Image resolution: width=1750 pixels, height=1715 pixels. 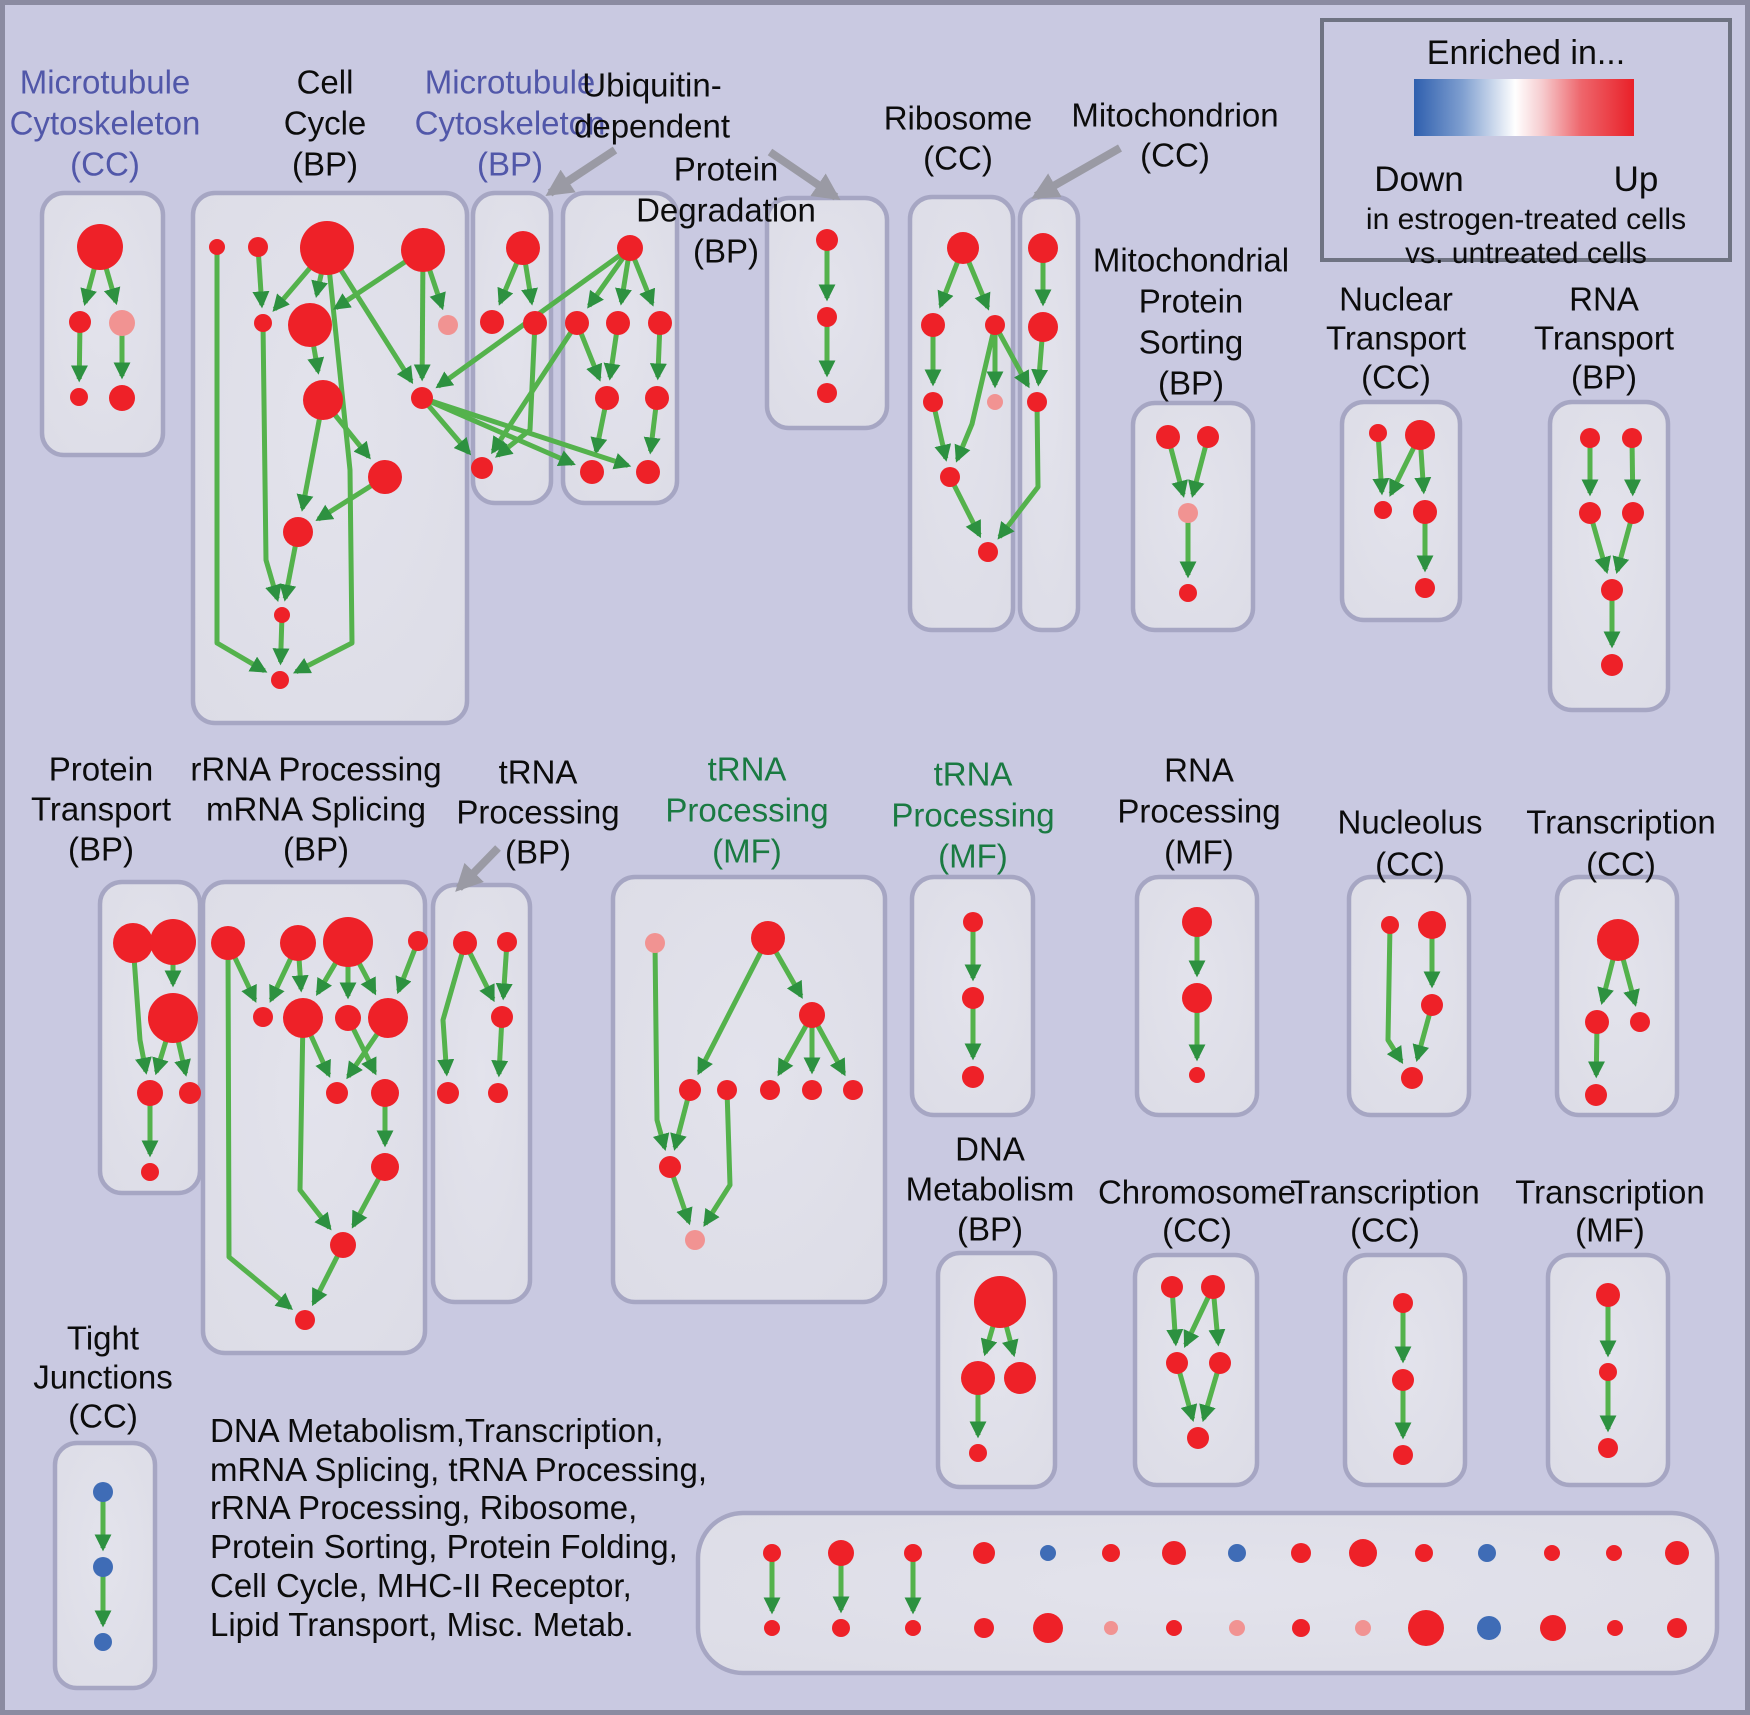 I want to click on cluster-label-mitochondrion-cc: (CC), so click(x=1175, y=155).